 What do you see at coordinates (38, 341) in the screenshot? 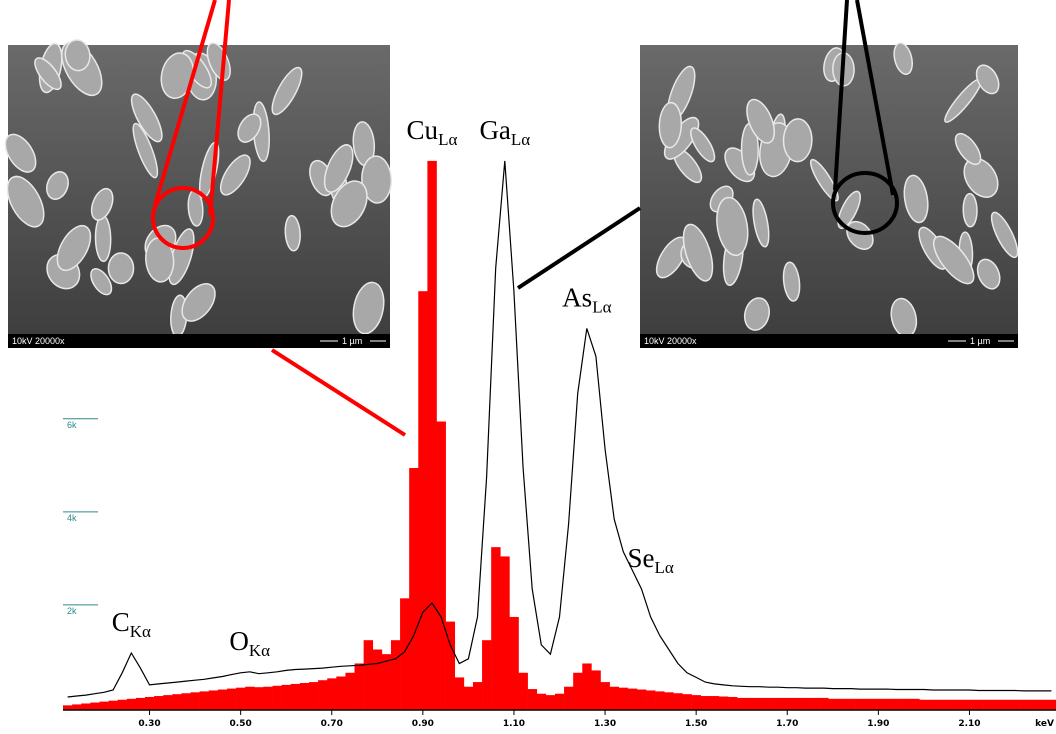
I see `sem-caption: 10kV 20000x` at bounding box center [38, 341].